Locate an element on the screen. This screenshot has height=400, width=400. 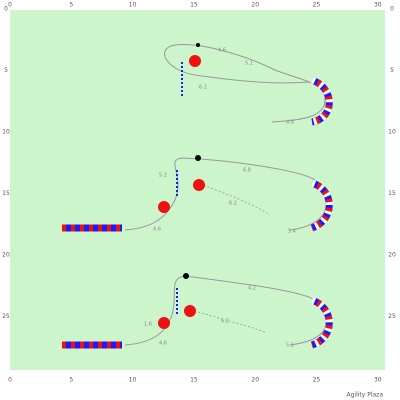
segment-length: 4.2 is located at coordinates (252, 289).